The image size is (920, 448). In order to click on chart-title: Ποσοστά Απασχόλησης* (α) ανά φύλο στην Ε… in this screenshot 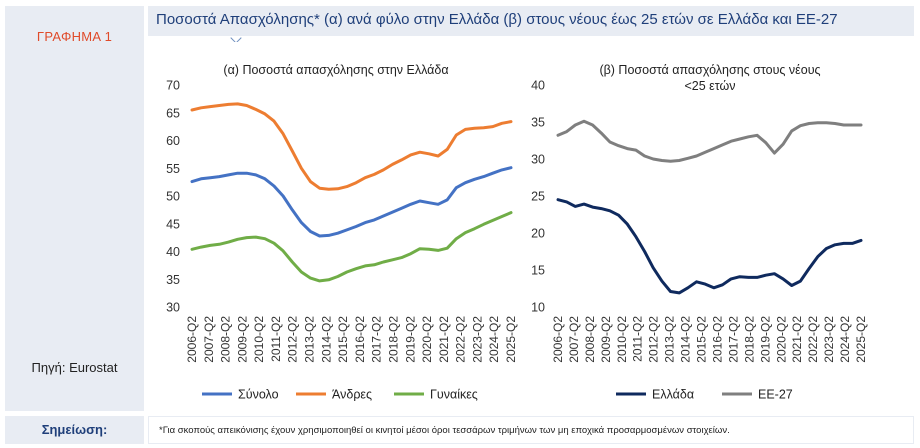, I will do `click(497, 19)`.